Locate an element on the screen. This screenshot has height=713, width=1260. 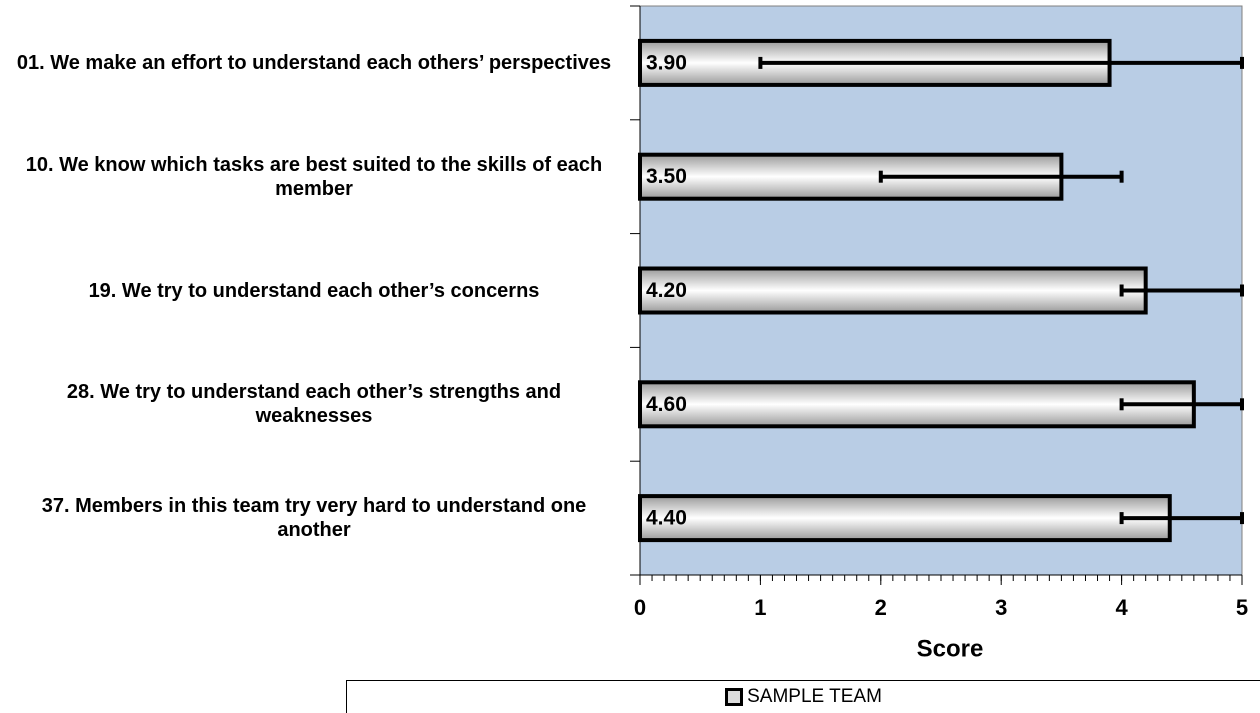
value-label: 4.20 is located at coordinates (666, 290).